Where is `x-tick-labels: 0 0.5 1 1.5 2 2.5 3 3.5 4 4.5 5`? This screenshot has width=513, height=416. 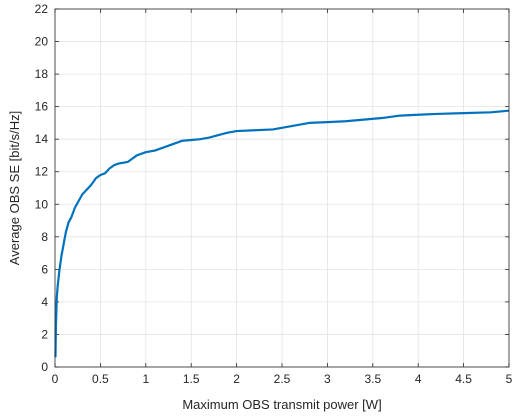
x-tick-labels: 0 0.5 1 1.5 2 2.5 3 3.5 4 4.5 5 is located at coordinates (282, 379).